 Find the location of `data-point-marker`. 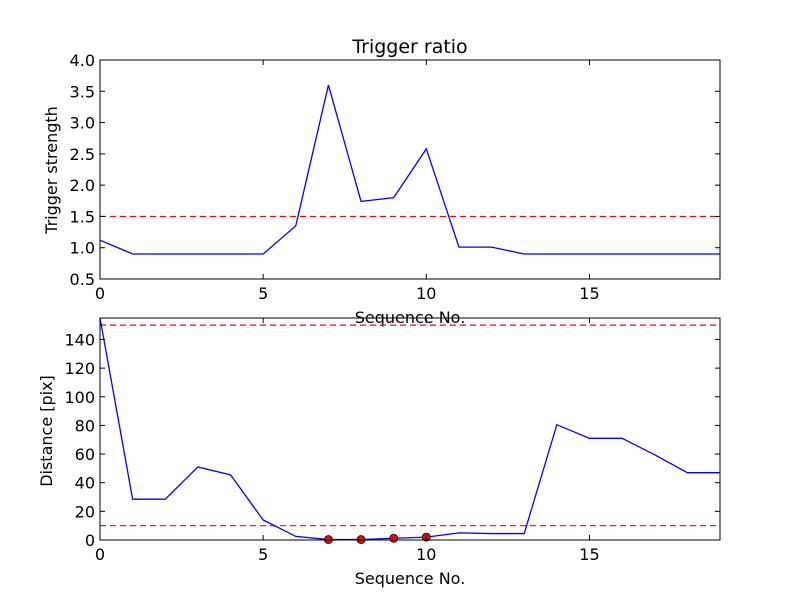

data-point-marker is located at coordinates (394, 538).